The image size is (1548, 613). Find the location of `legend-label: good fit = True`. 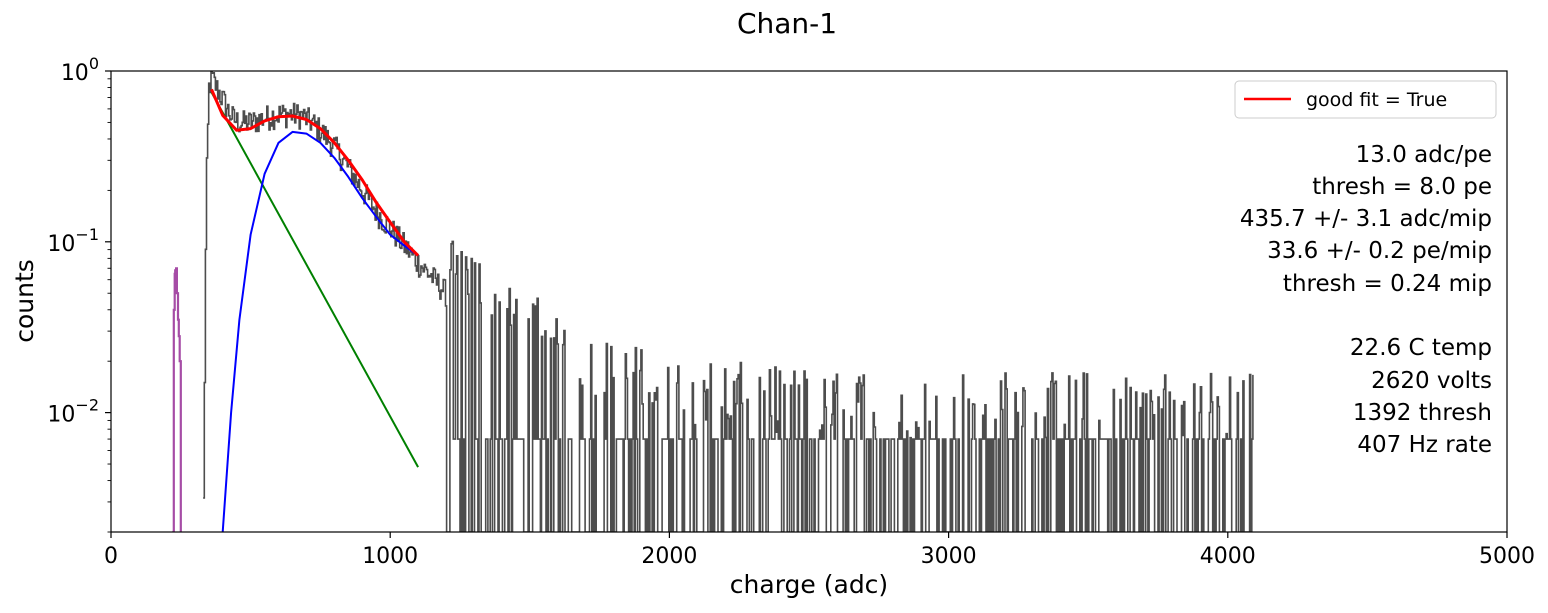

legend-label: good fit = True is located at coordinates (1376, 100).